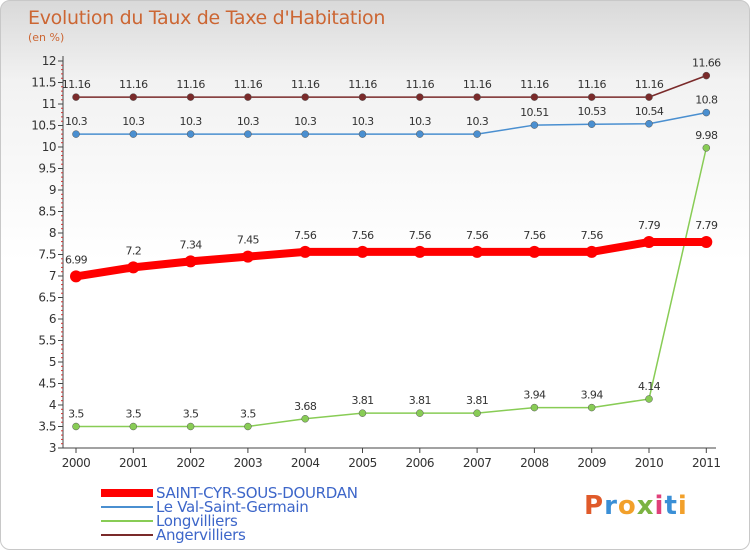 The height and width of the screenshot is (550, 750). Describe the element at coordinates (190, 463) in the screenshot. I see `x-tick-label: 2002` at that location.